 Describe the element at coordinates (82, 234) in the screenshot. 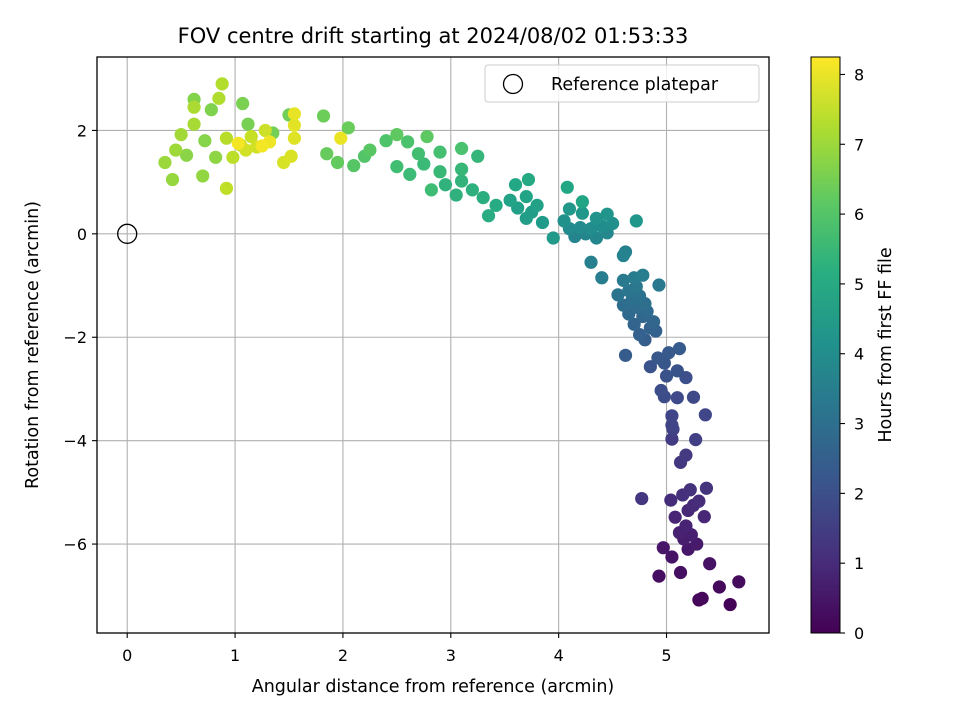

I see `y-tick-label: 0` at that location.